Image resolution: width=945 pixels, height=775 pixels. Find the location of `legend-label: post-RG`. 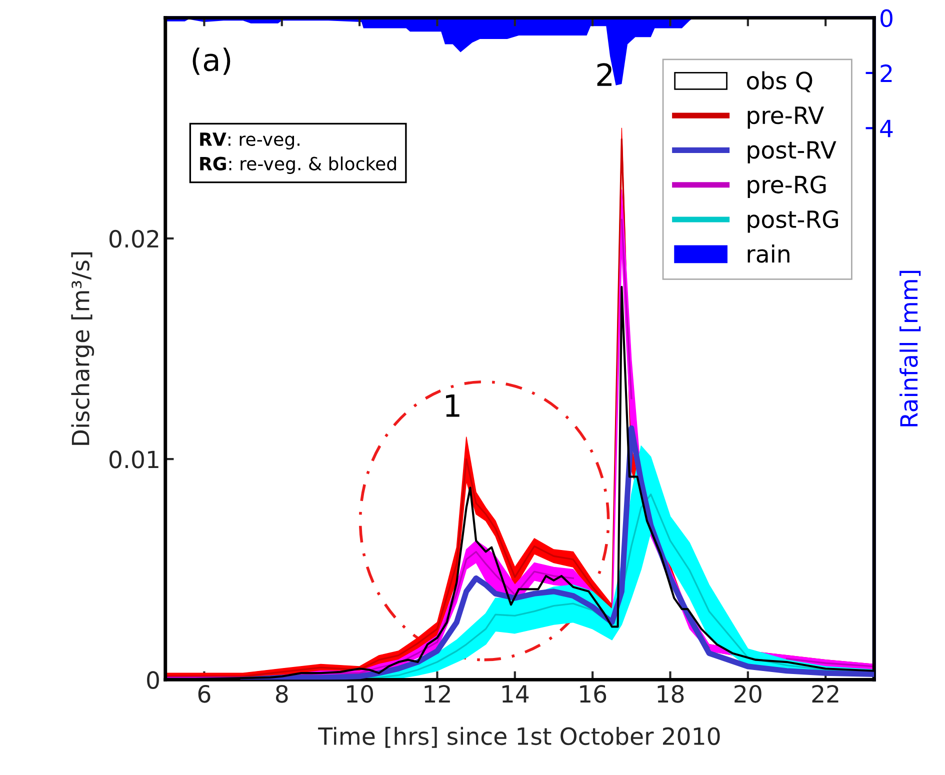

legend-label: post-RG is located at coordinates (793, 221).